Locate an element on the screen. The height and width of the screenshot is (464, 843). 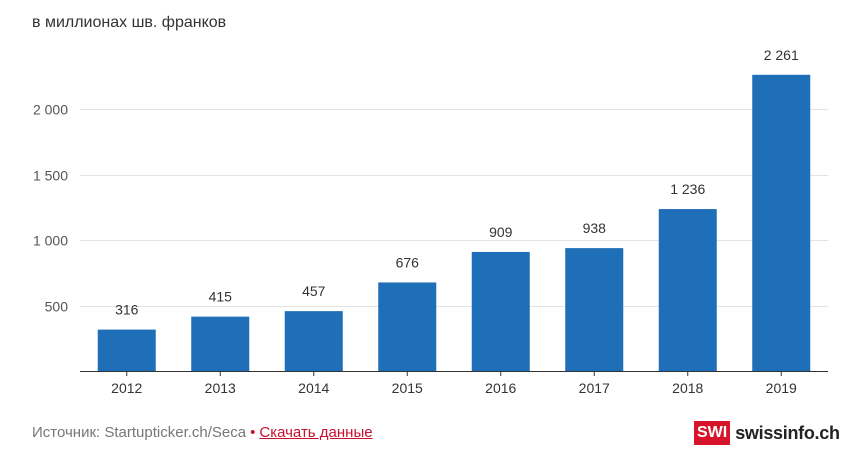
x-tick-label: 2012 is located at coordinates (126, 388).